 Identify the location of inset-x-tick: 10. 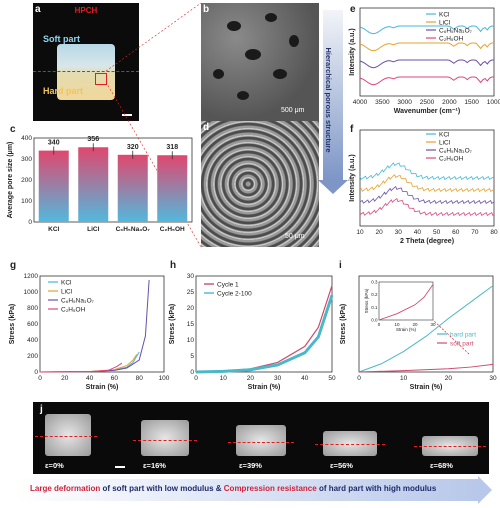
(397, 324).